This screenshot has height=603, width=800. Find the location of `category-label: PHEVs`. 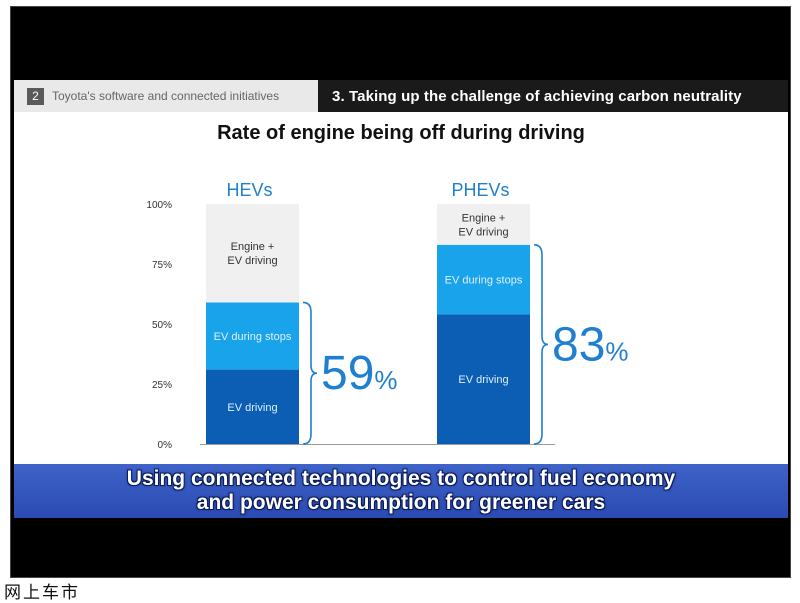

category-label: PHEVs is located at coordinates (480, 190).